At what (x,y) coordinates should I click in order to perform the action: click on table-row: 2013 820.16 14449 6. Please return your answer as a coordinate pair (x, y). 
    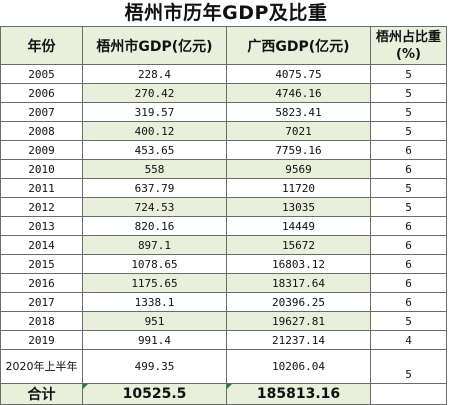
    Looking at the image, I should click on (223, 226).